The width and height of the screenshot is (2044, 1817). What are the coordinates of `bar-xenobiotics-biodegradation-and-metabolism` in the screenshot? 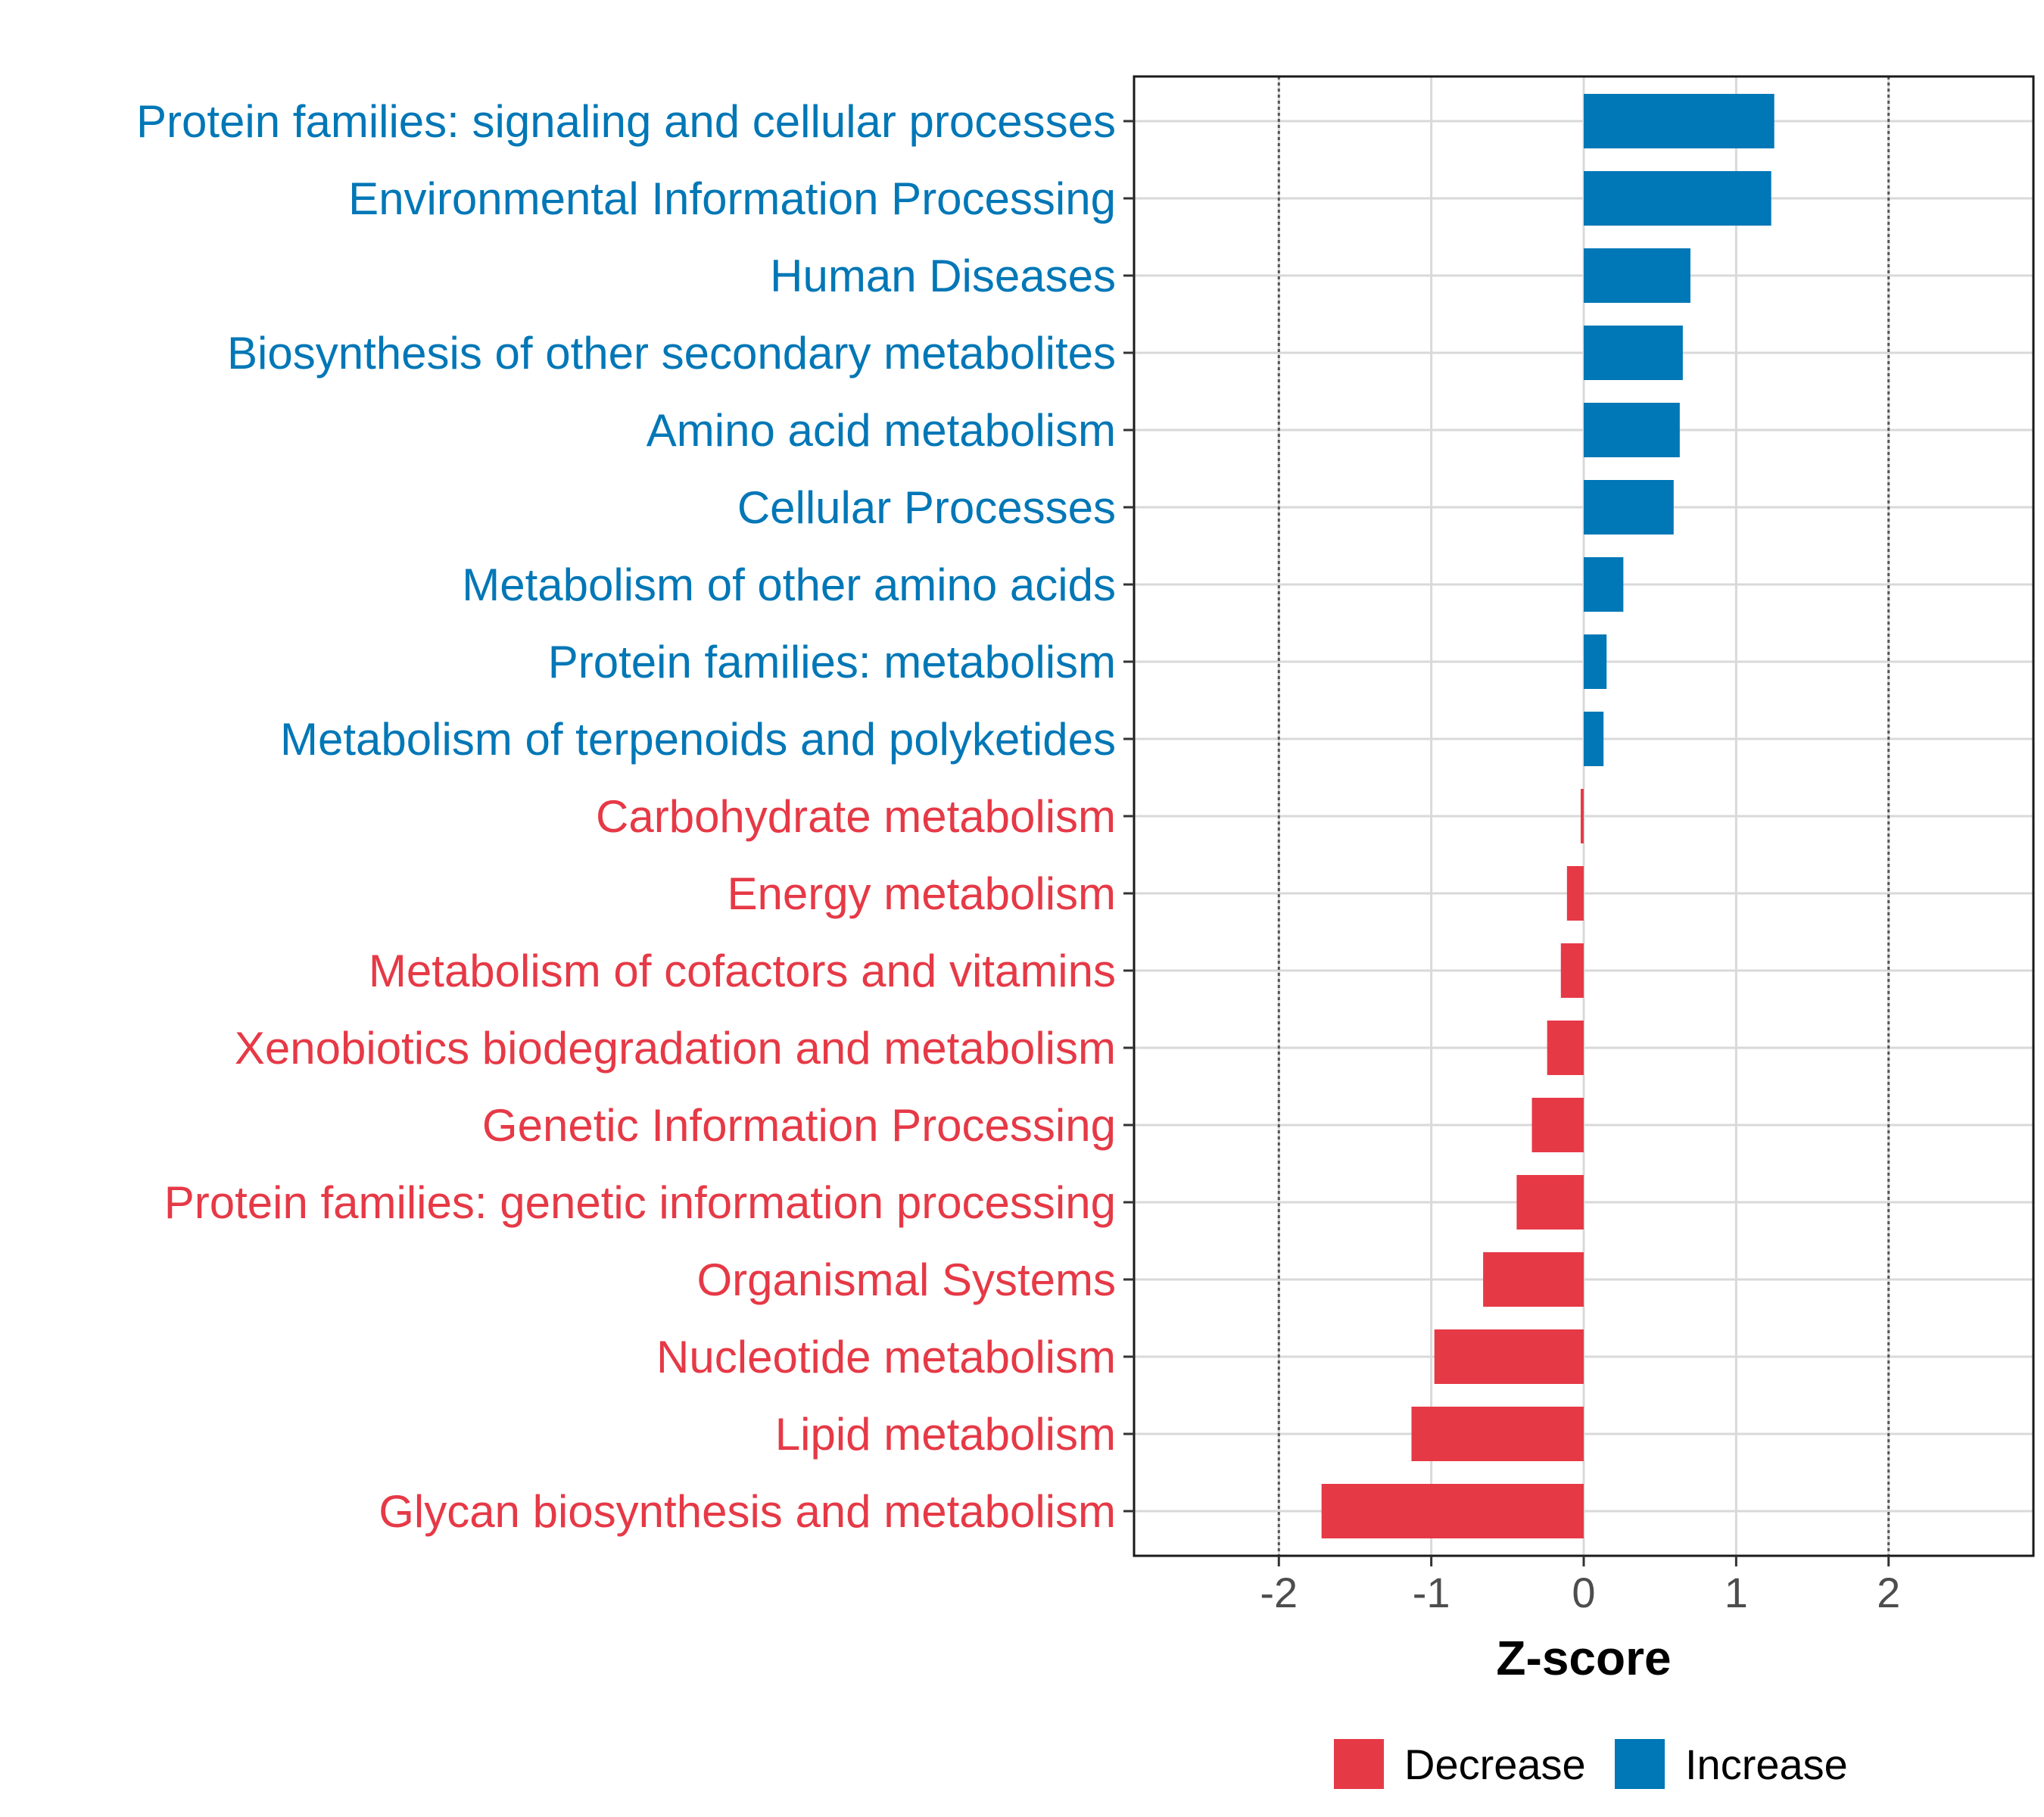 It's located at (1566, 1048).